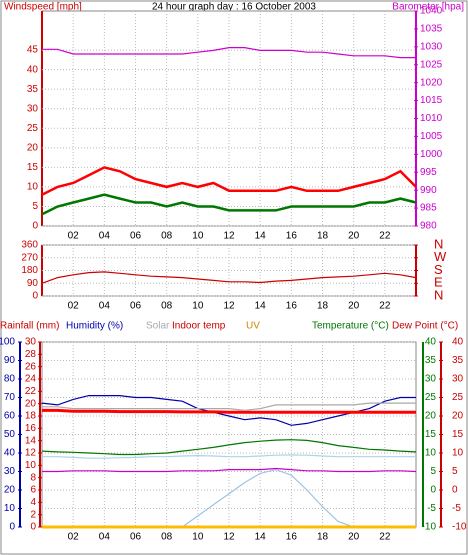  I want to click on y-tick-label: 22, so click(31, 391).